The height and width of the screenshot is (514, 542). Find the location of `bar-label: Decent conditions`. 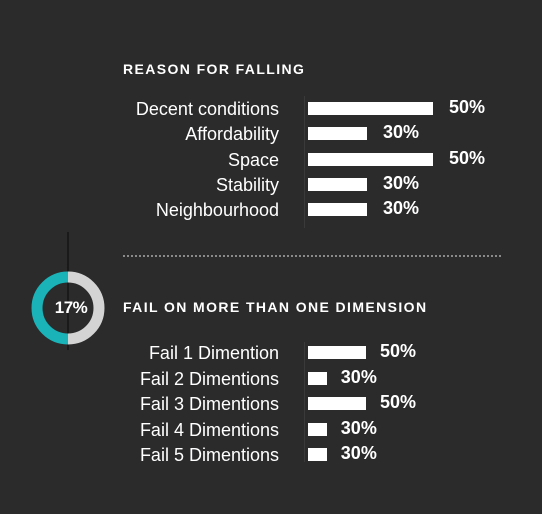

bar-label: Decent conditions is located at coordinates (207, 109).